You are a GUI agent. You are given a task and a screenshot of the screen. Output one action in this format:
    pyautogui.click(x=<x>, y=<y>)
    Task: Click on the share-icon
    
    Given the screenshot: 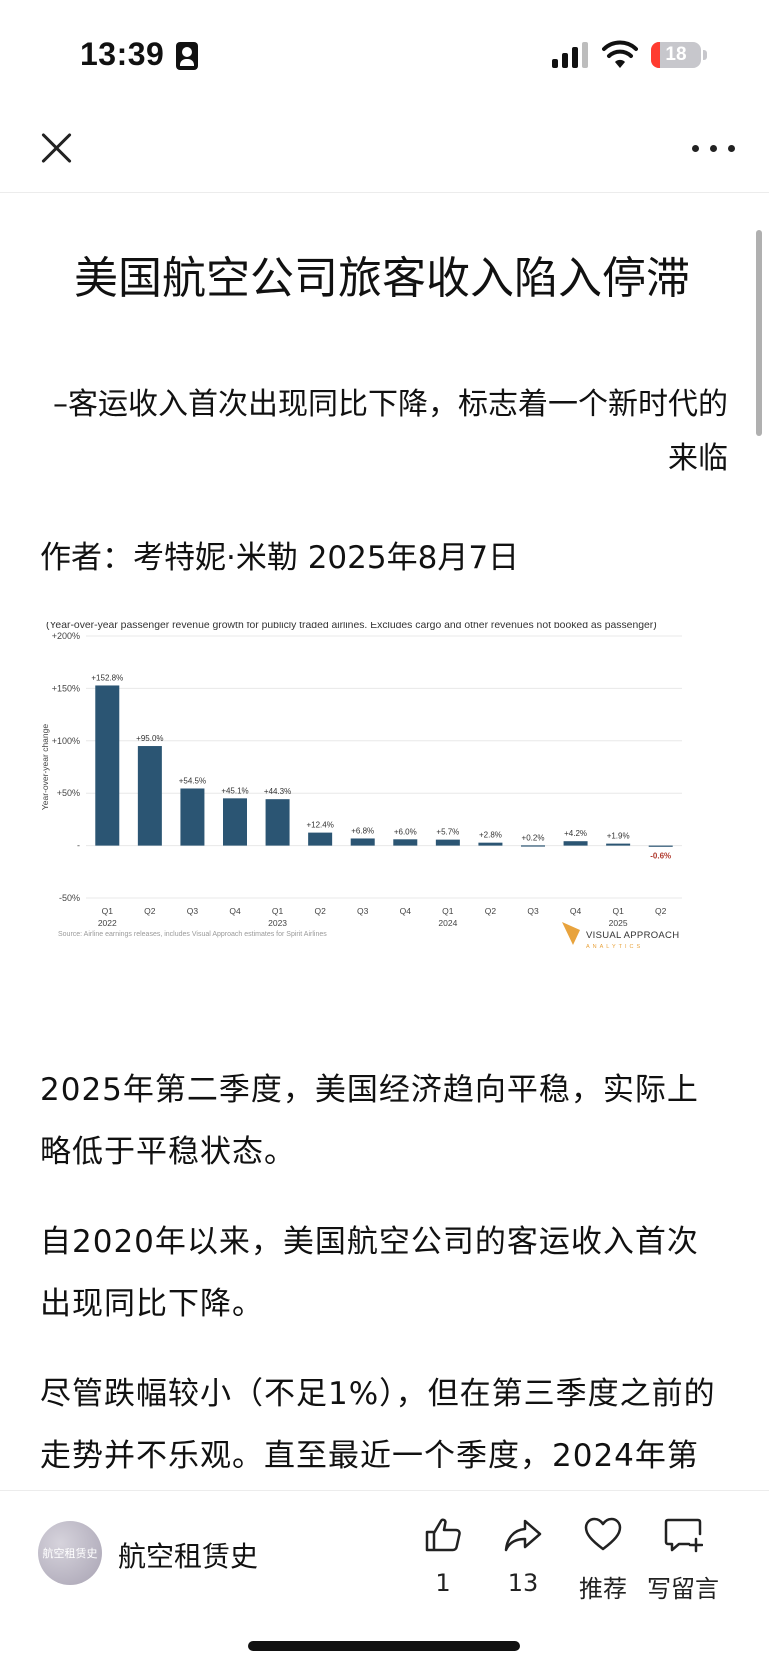 What is the action you would take?
    pyautogui.click(x=523, y=1535)
    